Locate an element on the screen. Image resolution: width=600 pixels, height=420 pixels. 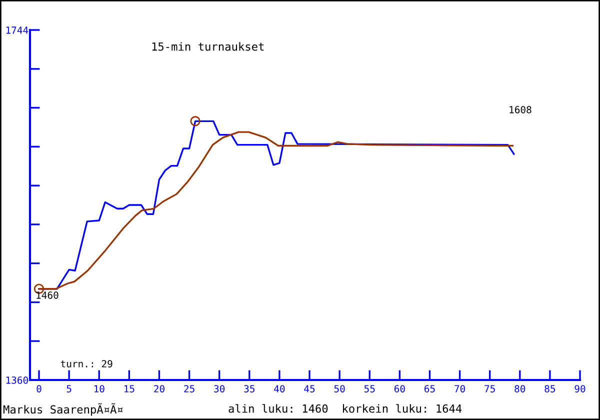
x-tick-label: 60 is located at coordinates (399, 388).